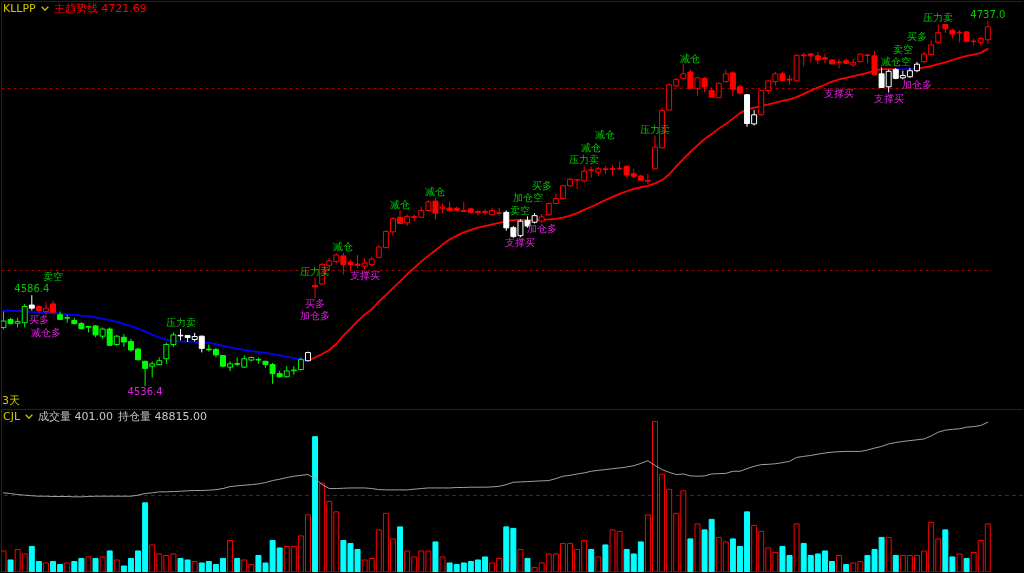  What do you see at coordinates (895, 61) in the screenshot?
I see `annotation: 减仓空` at bounding box center [895, 61].